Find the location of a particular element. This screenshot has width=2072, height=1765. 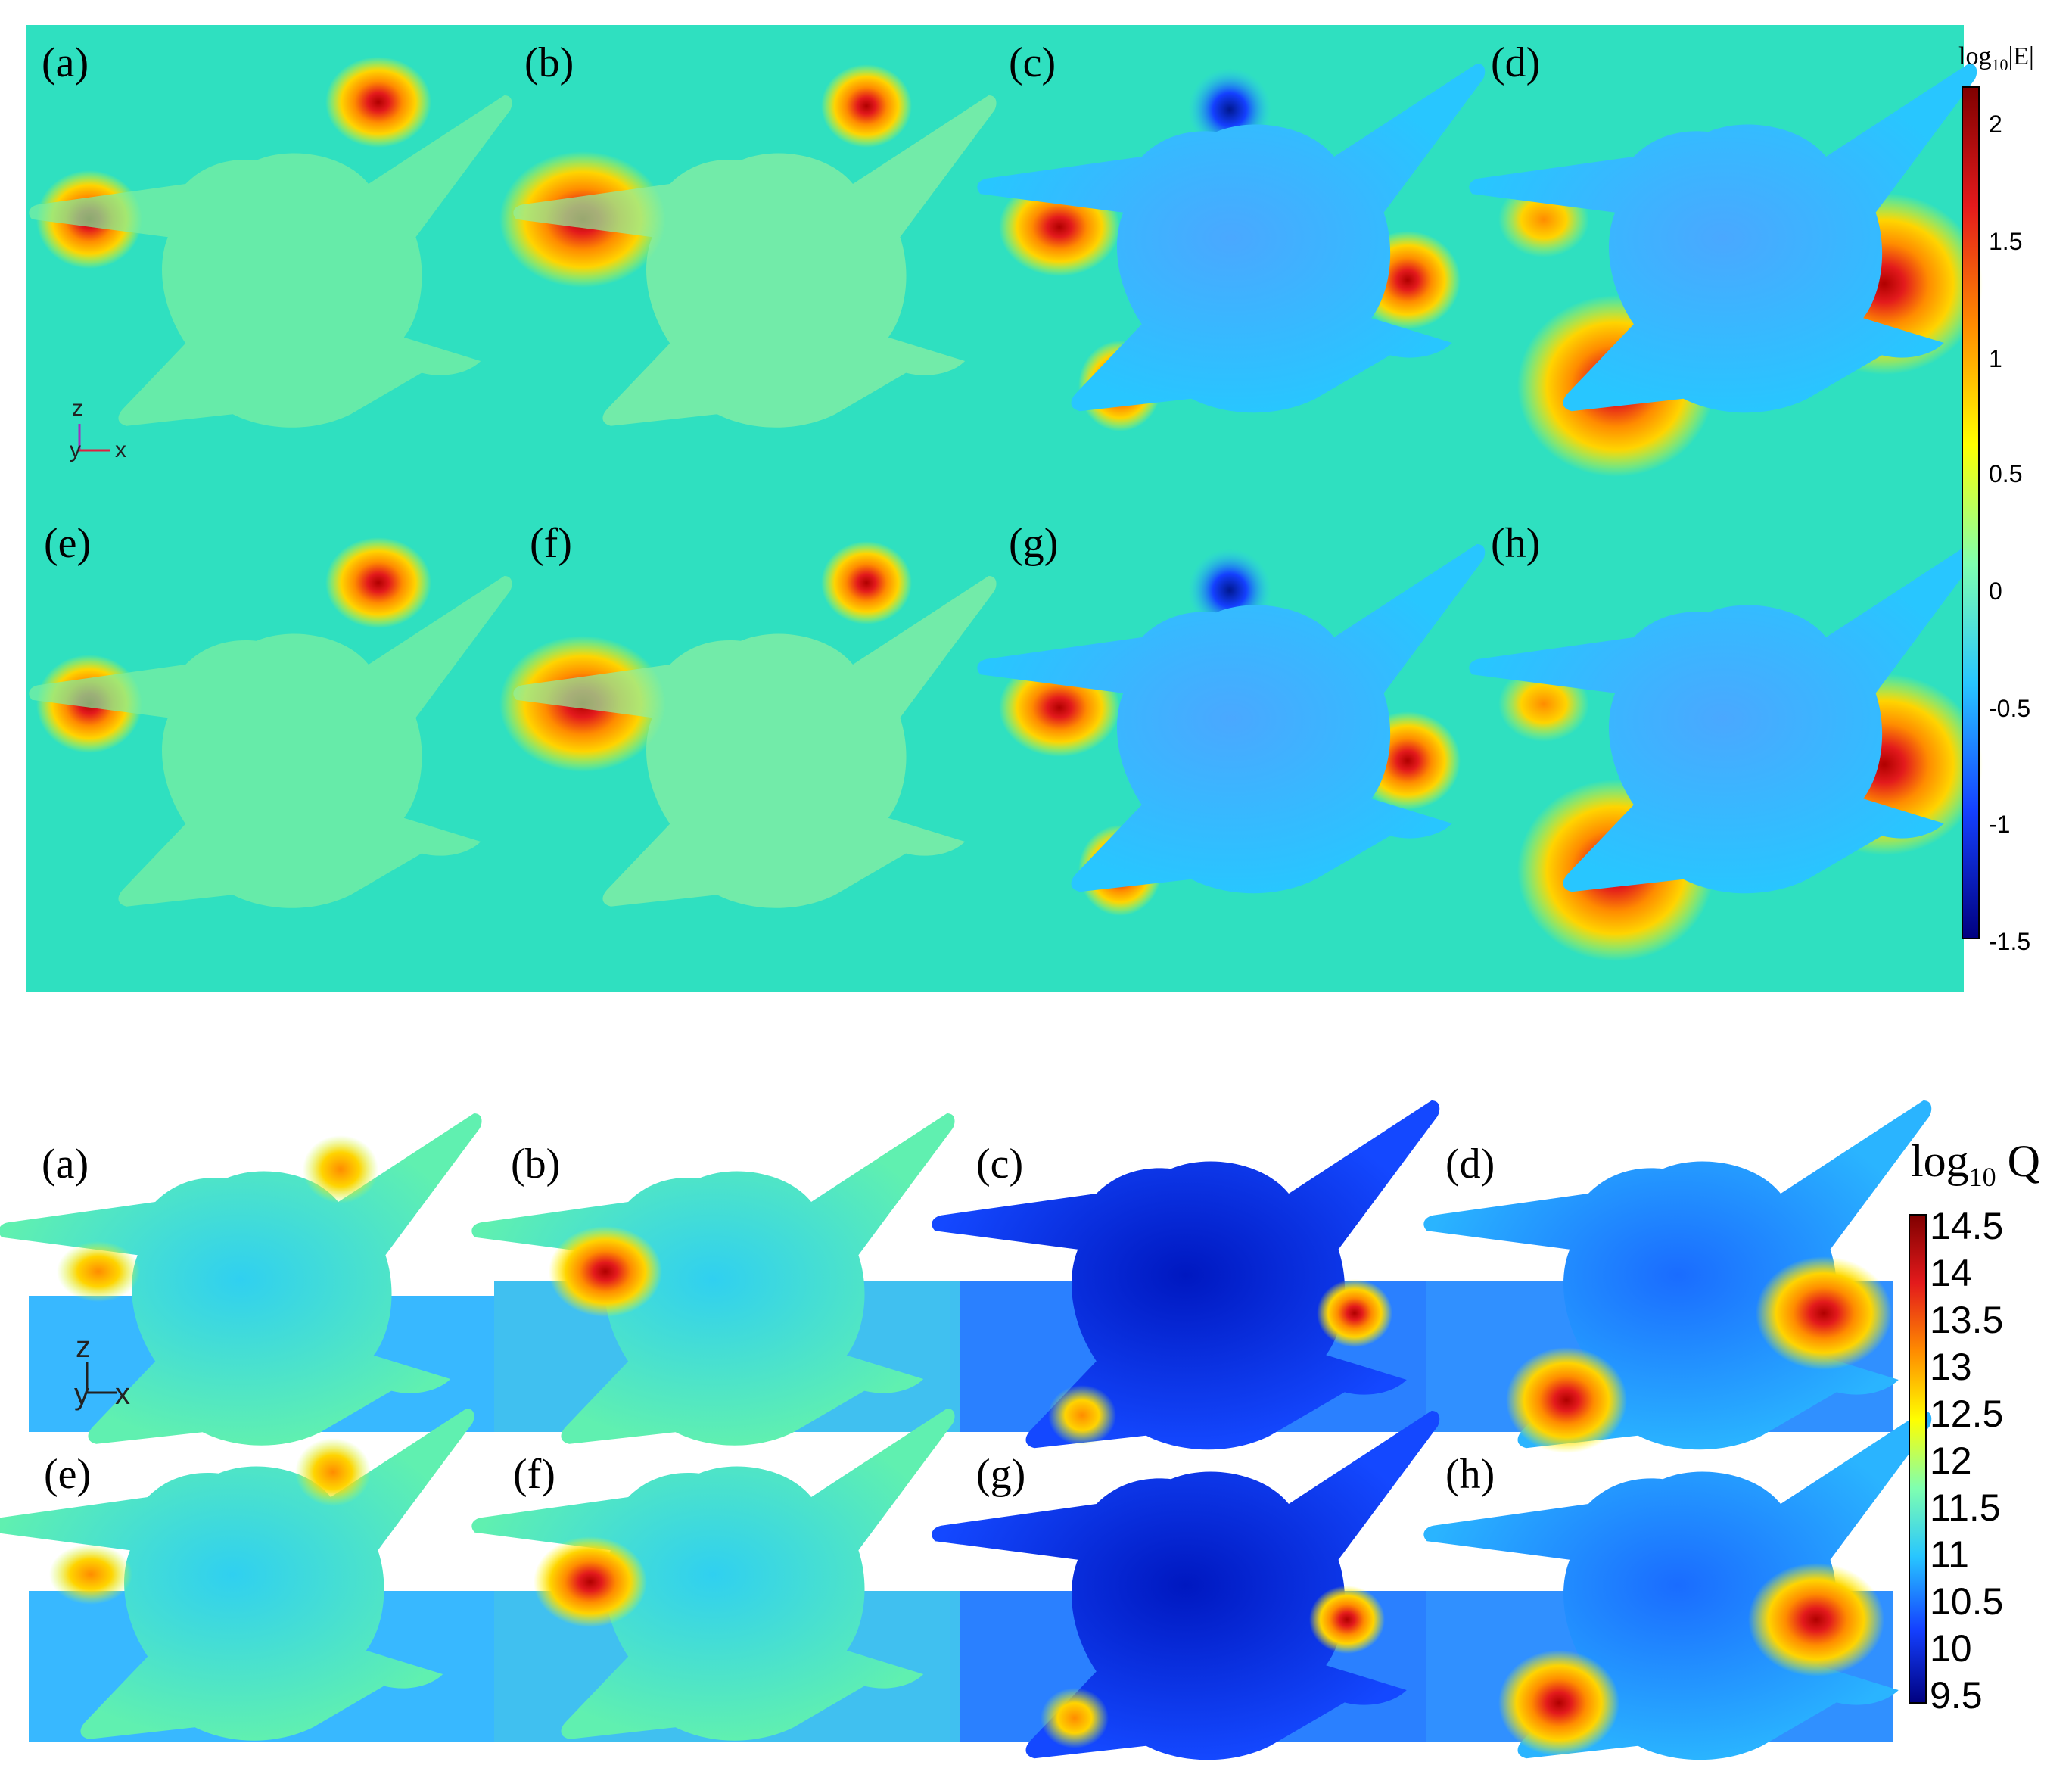

top-panel-e-map is located at coordinates (270, 722).